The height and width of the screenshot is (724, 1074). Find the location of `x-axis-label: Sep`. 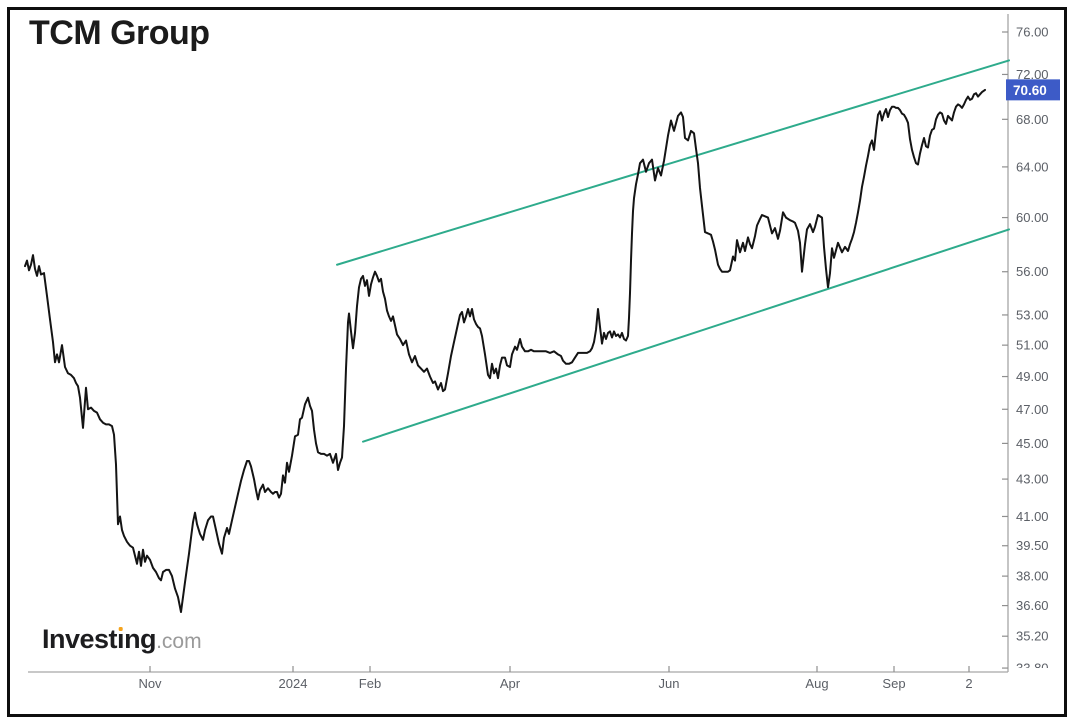

x-axis-label: Sep is located at coordinates (893, 683).